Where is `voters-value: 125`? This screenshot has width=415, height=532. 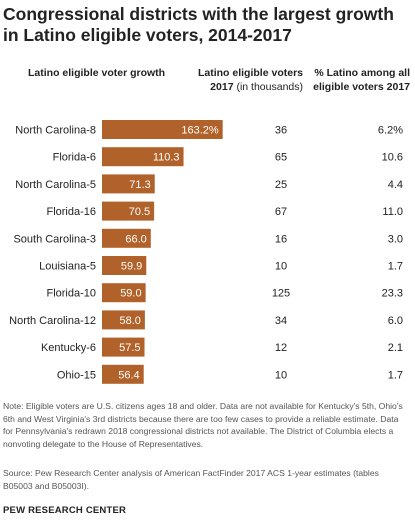
voters-value: 125 is located at coordinates (281, 294).